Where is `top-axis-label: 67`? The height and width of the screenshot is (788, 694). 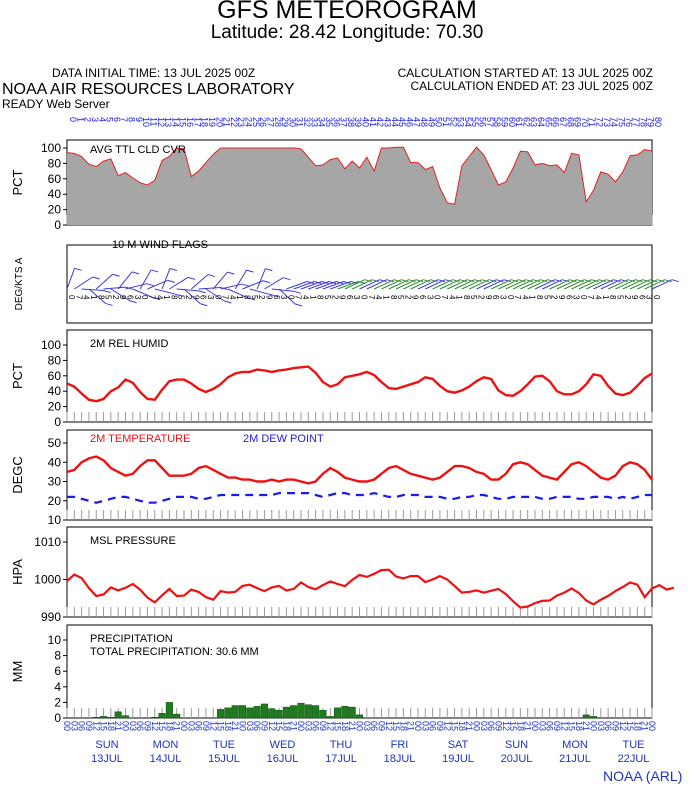
top-axis-label: 67 is located at coordinates (563, 122).